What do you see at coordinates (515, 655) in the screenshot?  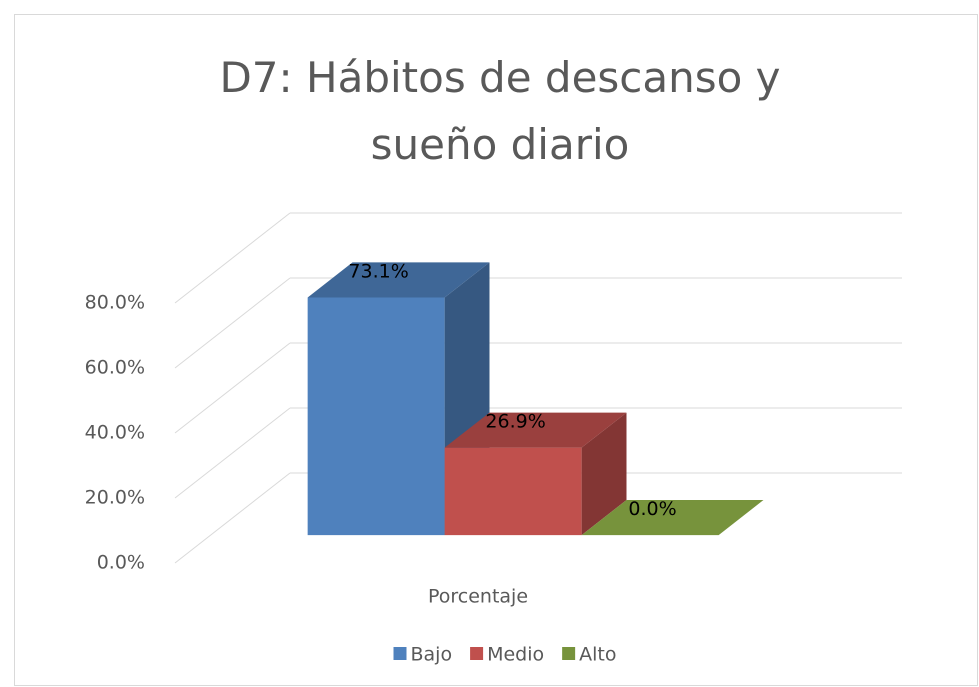 I see `legend-label: Medio` at bounding box center [515, 655].